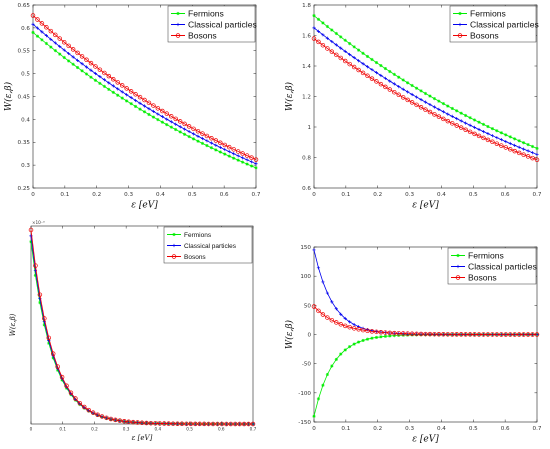 This screenshot has width=550, height=449. Describe the element at coordinates (460, 35) in the screenshot. I see `legend-marker-bosons` at that location.